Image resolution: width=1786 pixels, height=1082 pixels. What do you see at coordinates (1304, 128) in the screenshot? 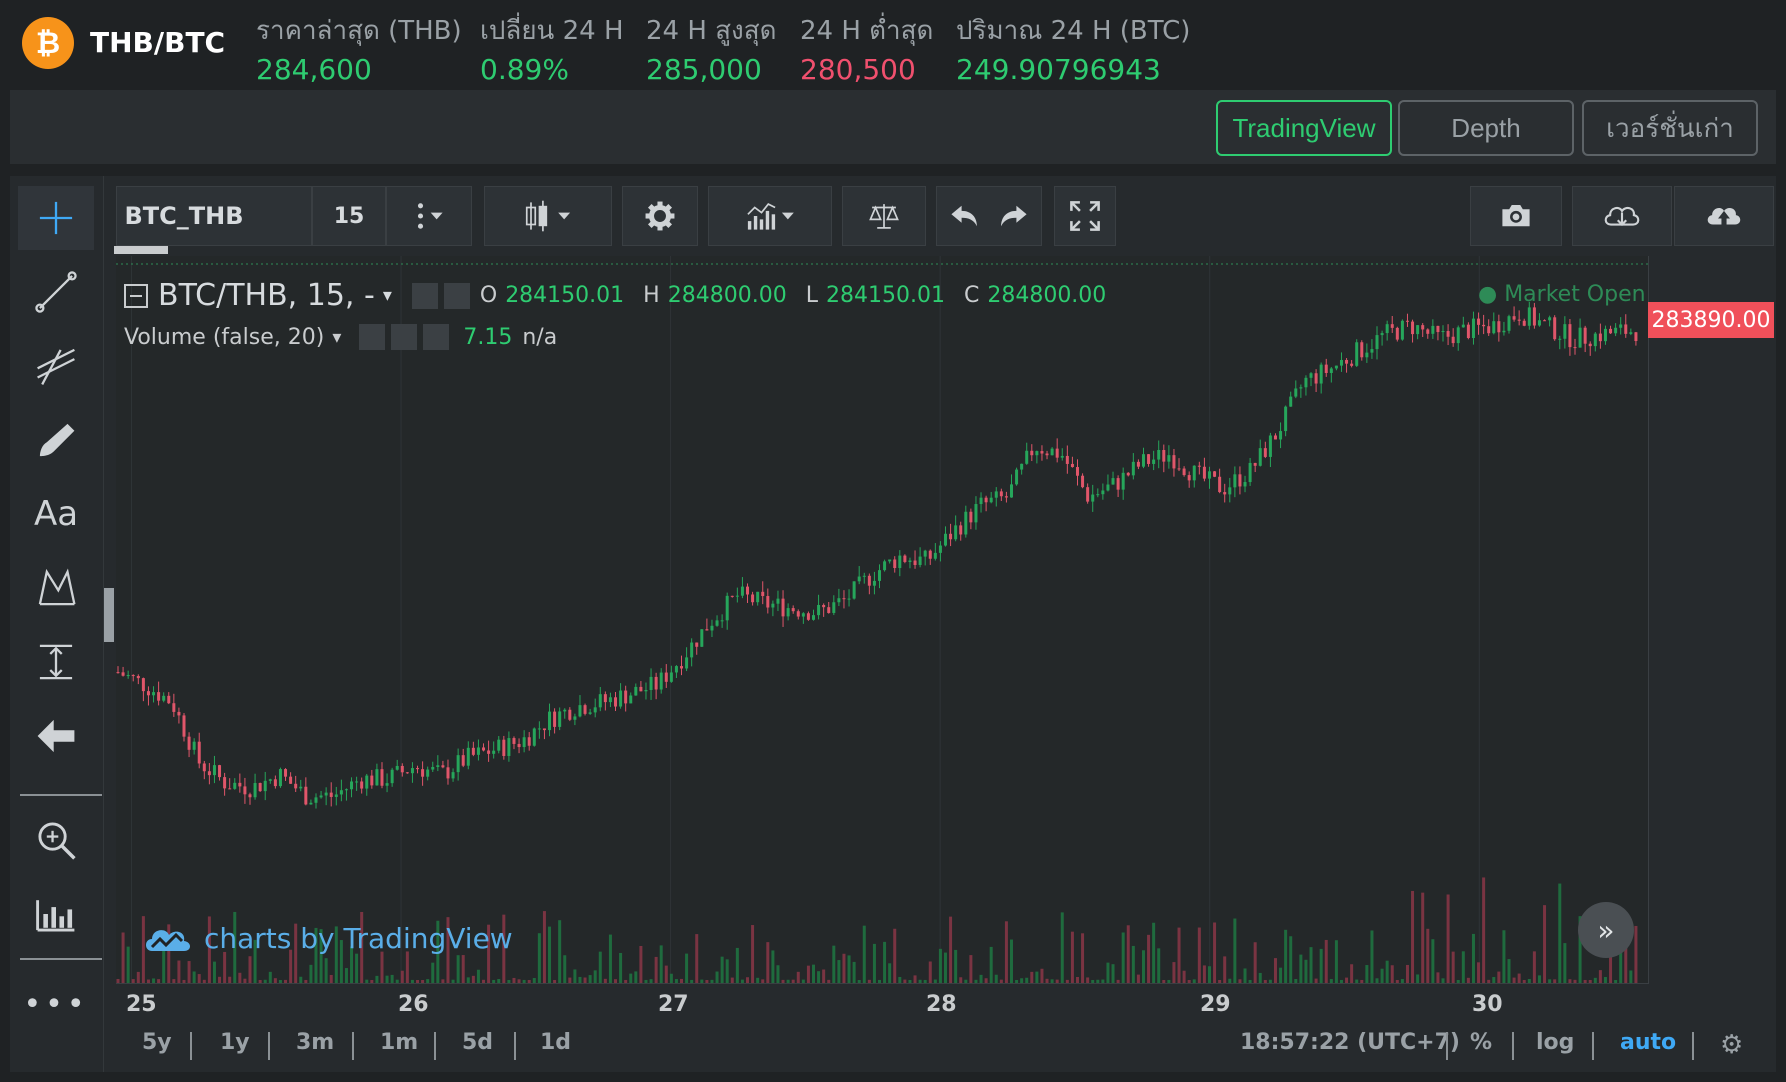
I see `tradingview-tab-button: TradingView` at bounding box center [1304, 128].